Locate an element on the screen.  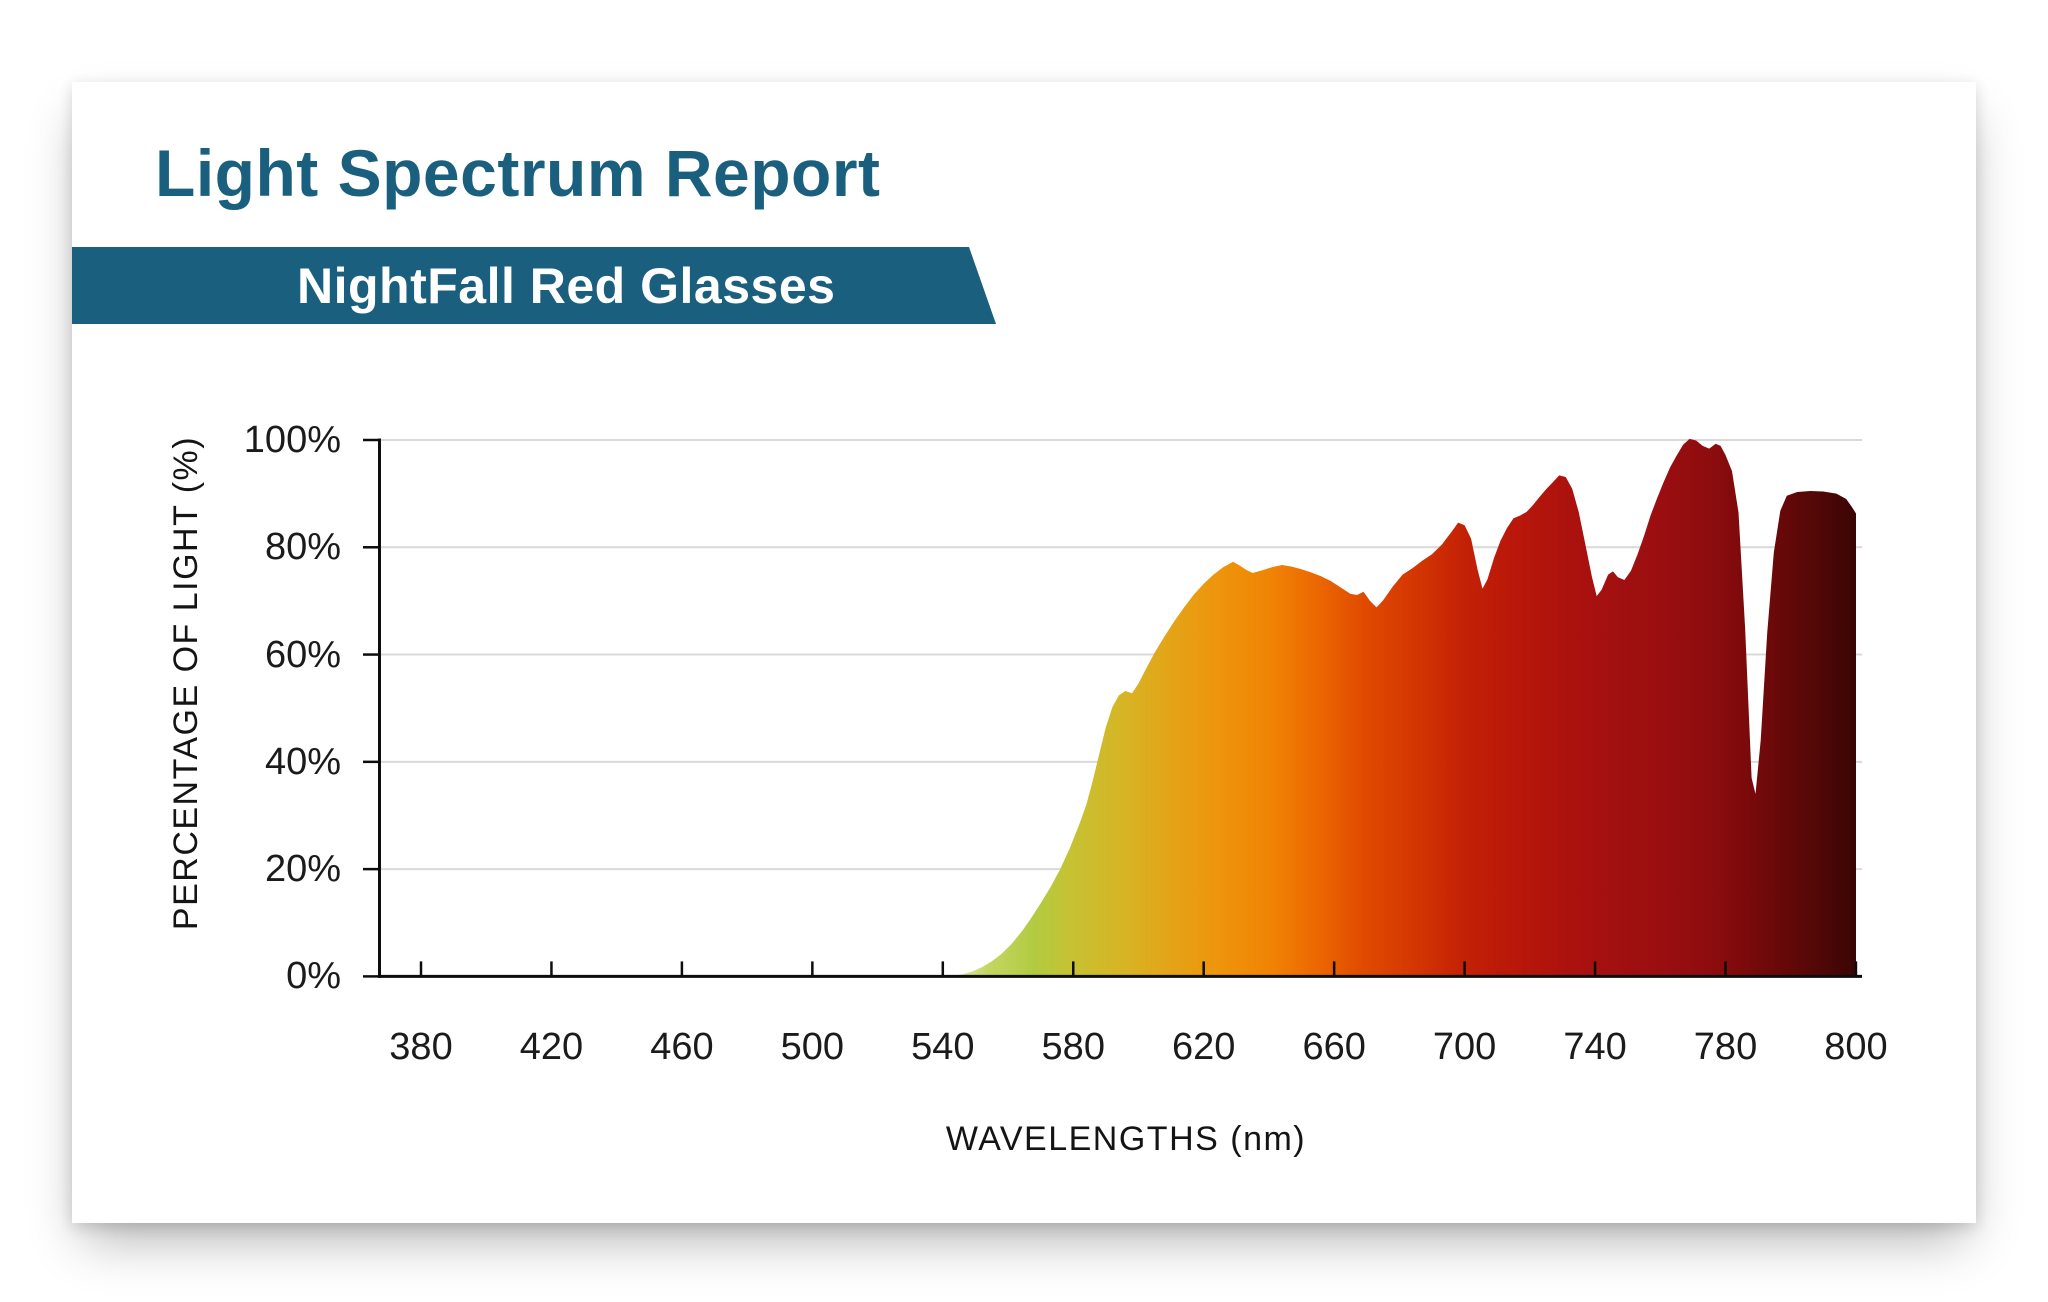
y-tick-label-80: 80% is located at coordinates (302, 547).